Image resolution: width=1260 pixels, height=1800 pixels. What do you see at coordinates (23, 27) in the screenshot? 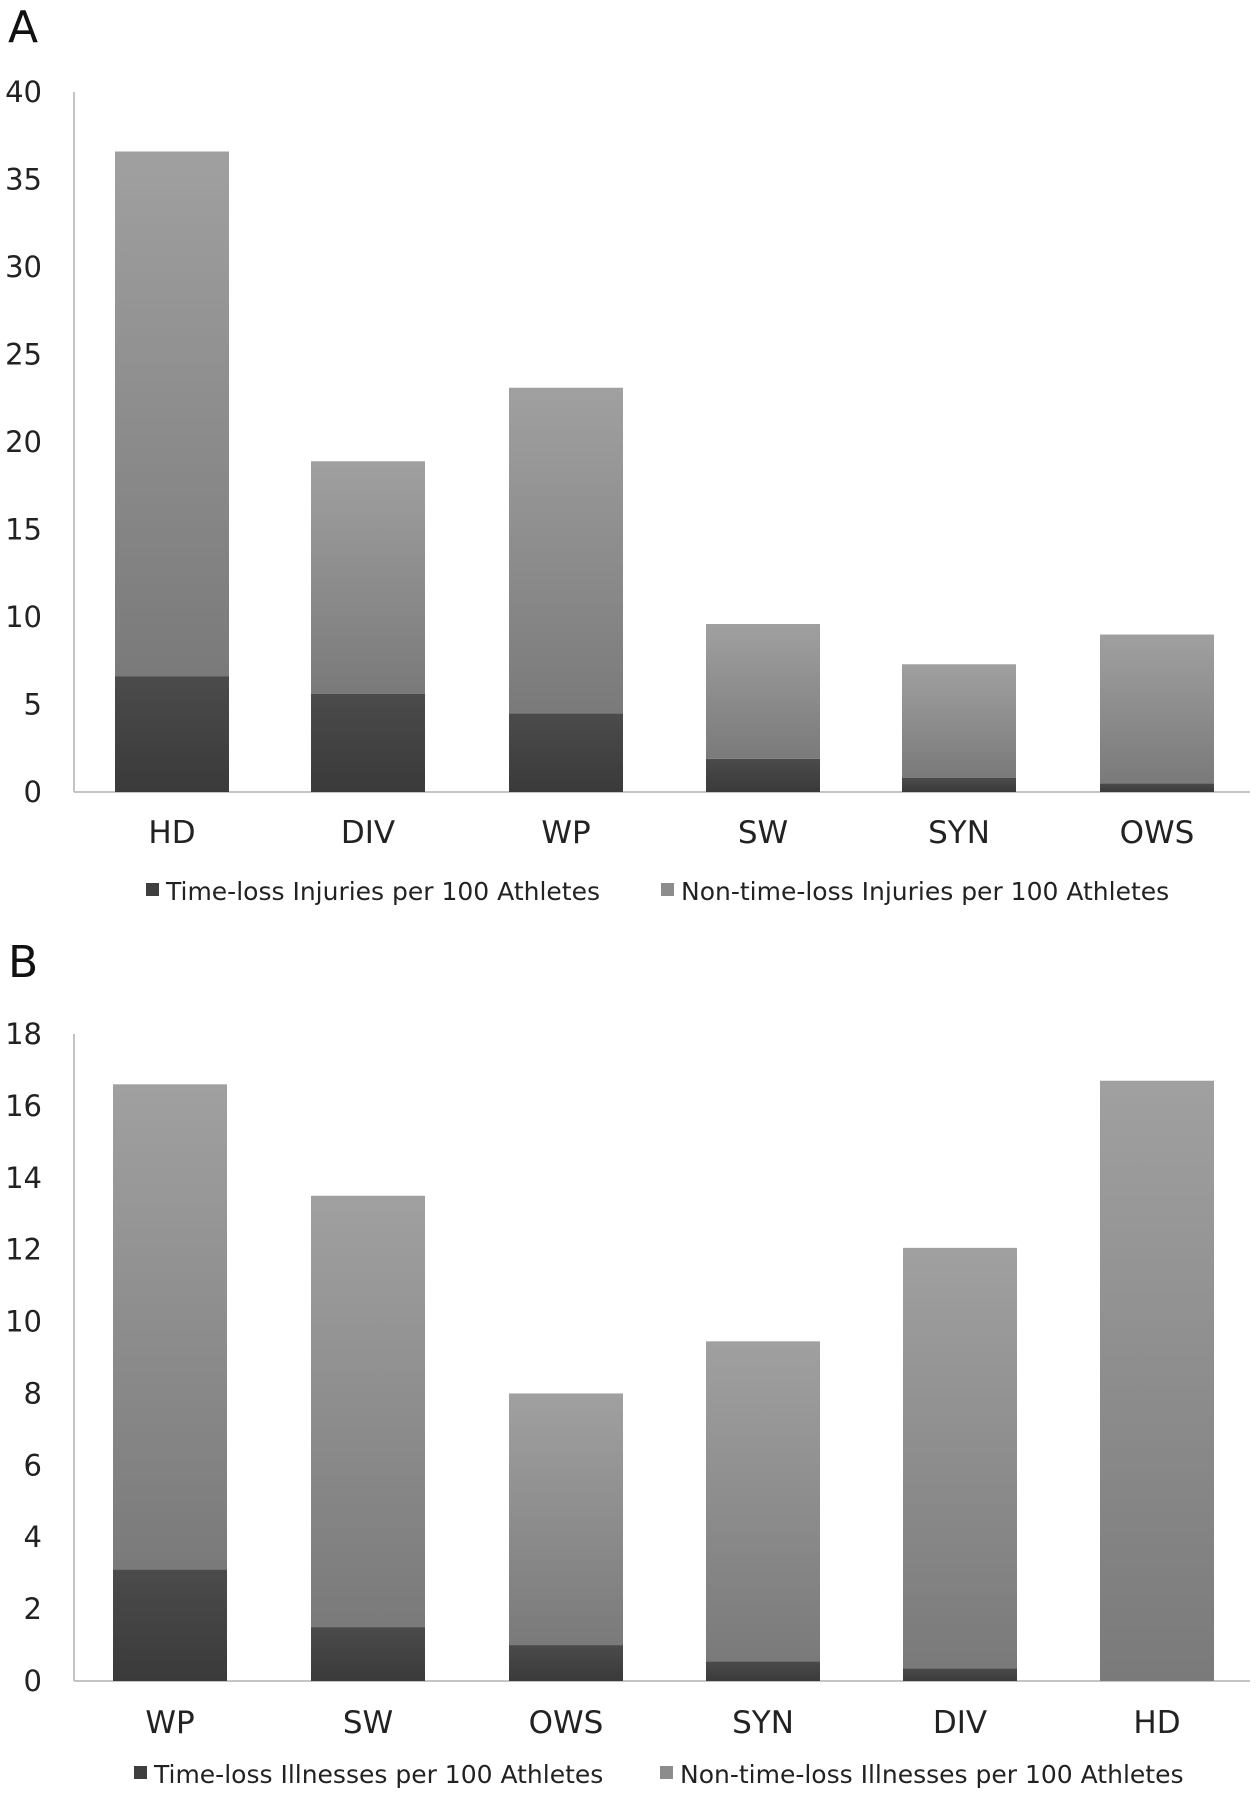
I see `panel-label-a: A` at bounding box center [23, 27].